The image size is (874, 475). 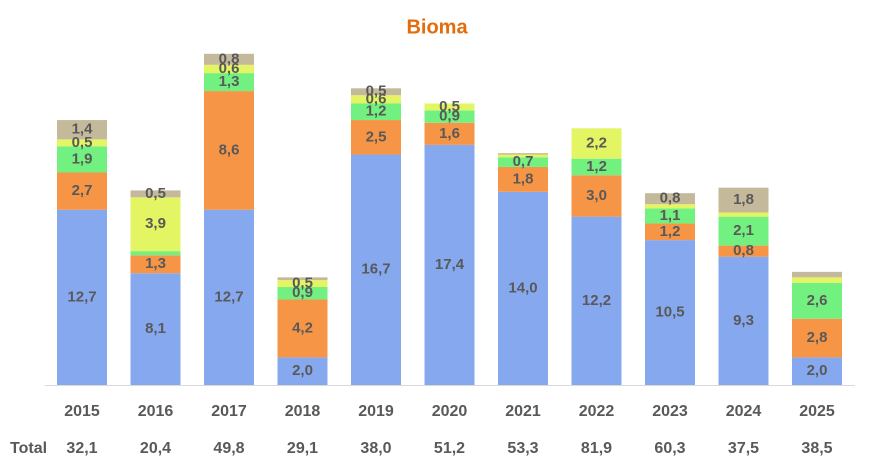 What do you see at coordinates (303, 411) in the screenshot?
I see `x-tick-label: 2018` at bounding box center [303, 411].